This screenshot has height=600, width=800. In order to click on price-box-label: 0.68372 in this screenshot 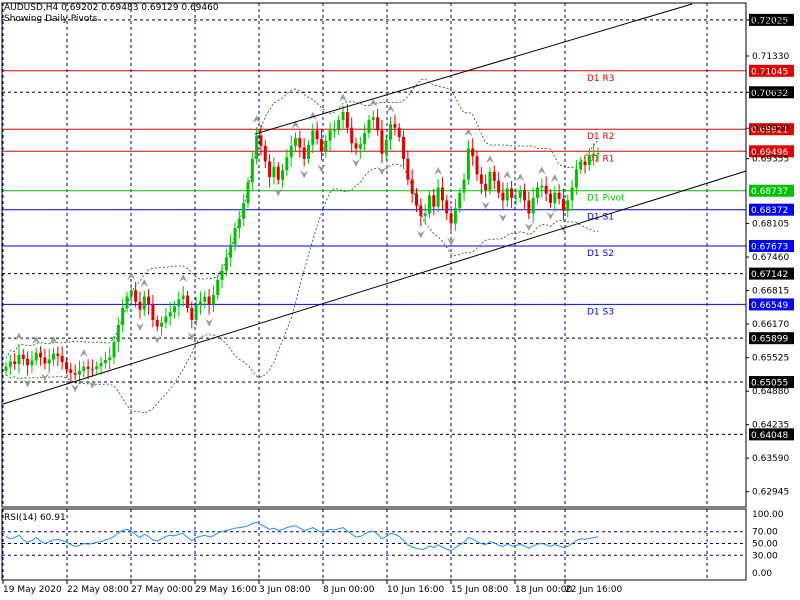, I will do `click(769, 211)`.